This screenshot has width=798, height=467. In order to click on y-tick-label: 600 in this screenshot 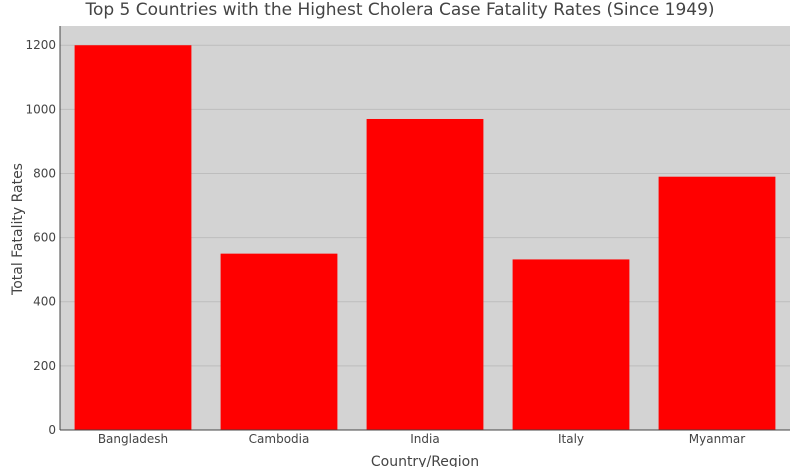, I will do `click(44, 238)`.